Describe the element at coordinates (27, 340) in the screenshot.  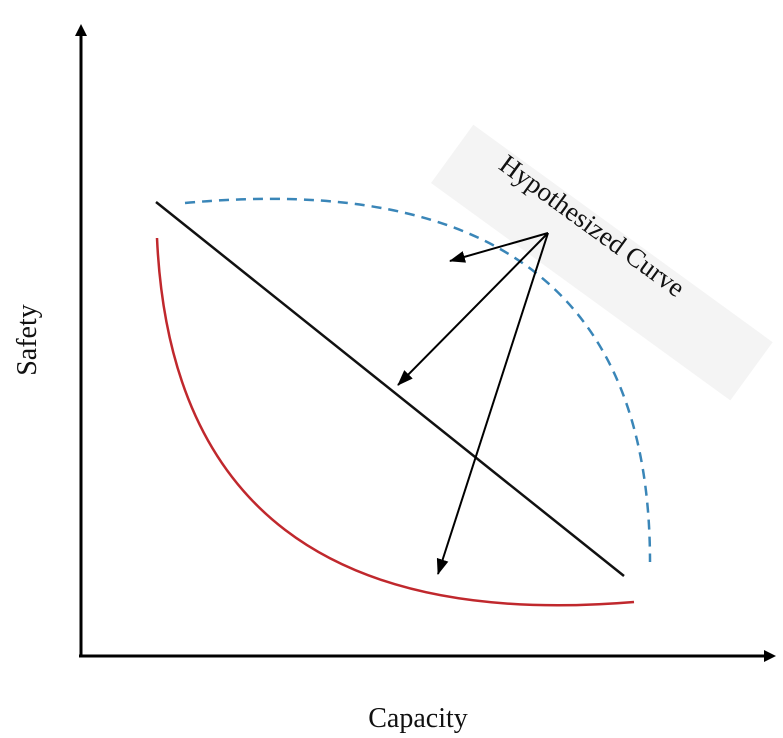
I see `y-axis-label: Safety` at that location.